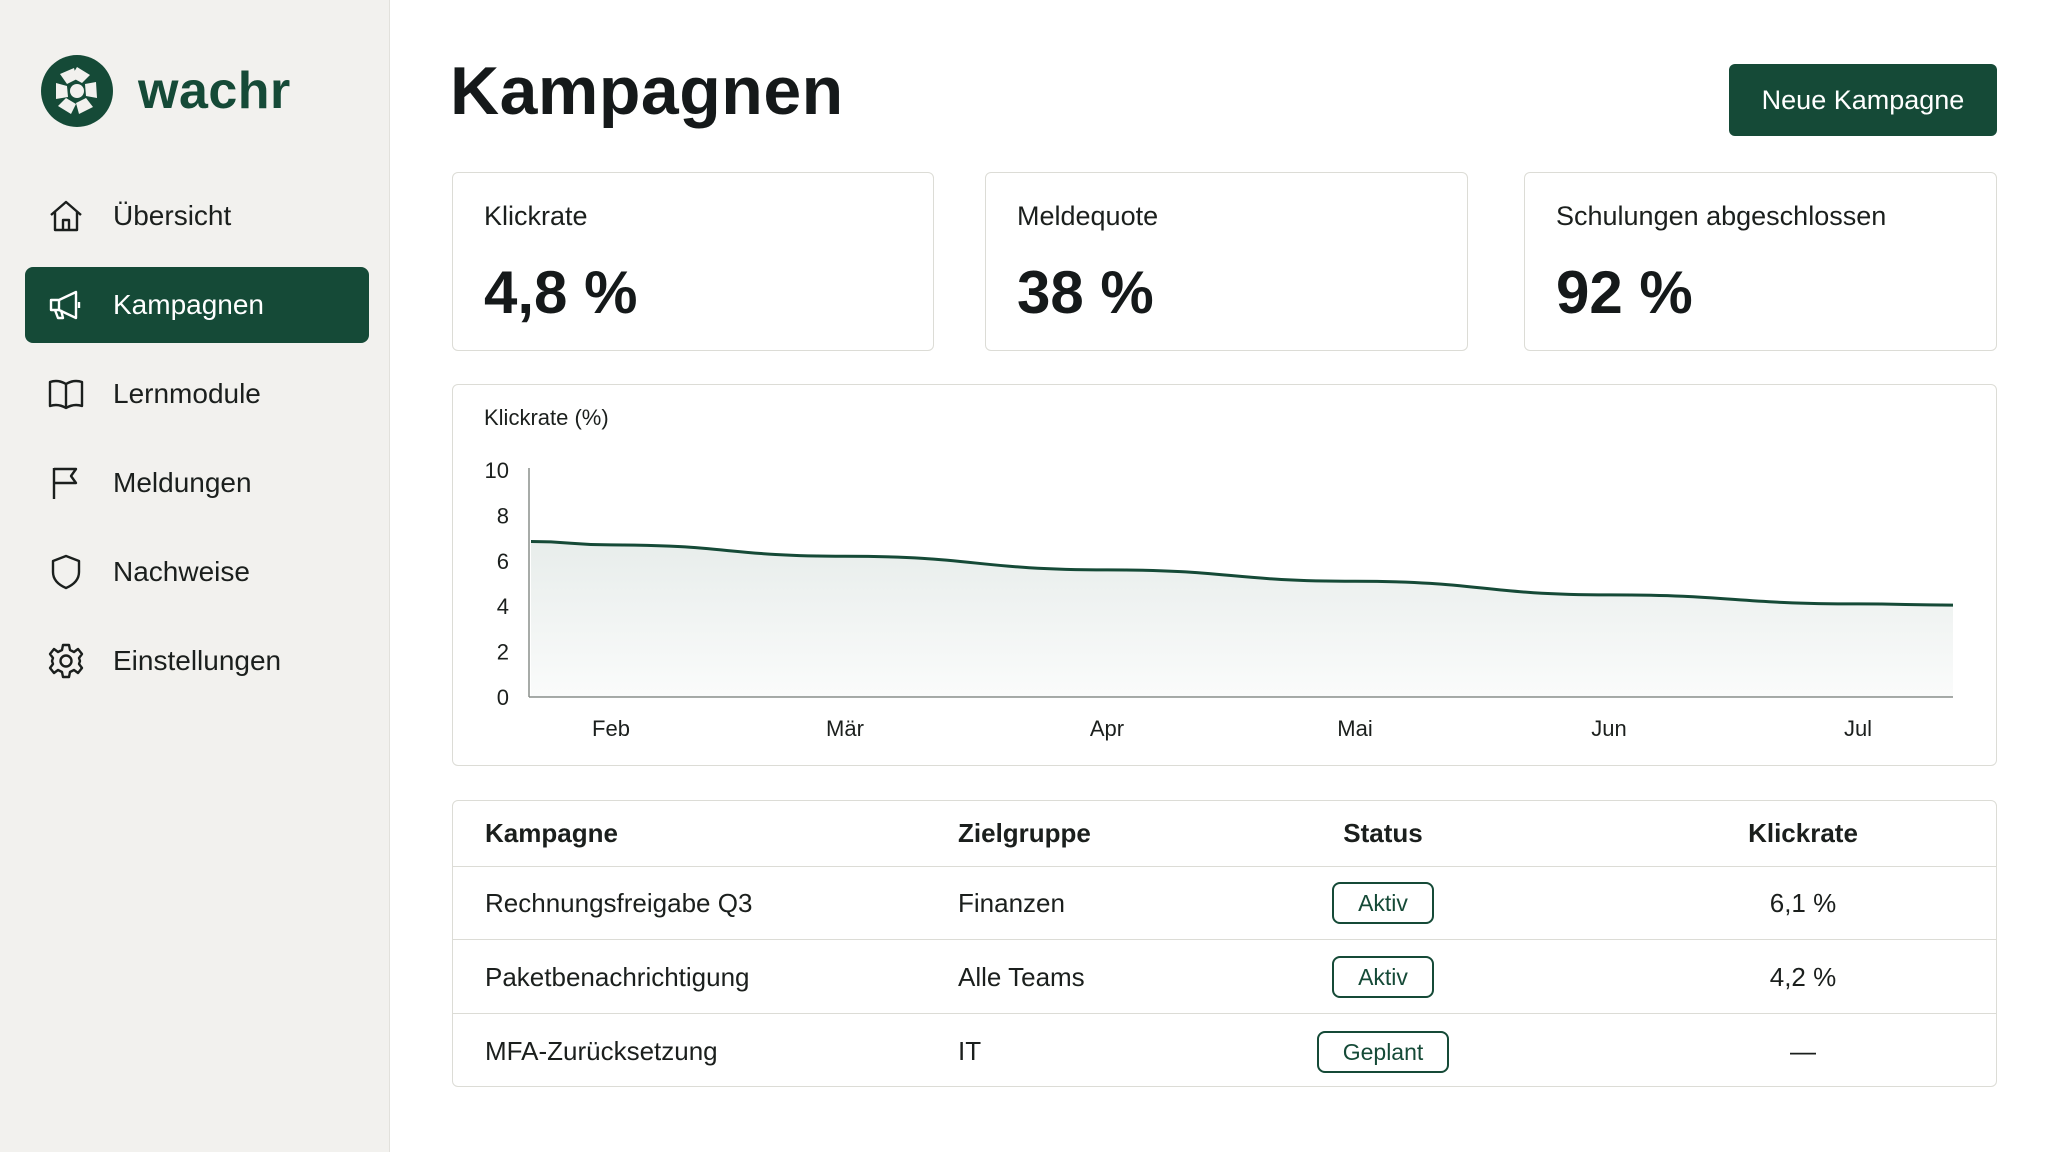 Image resolution: width=2048 pixels, height=1152 pixels. Describe the element at coordinates (1803, 833) in the screenshot. I see `column-header-klickrate: Klickrate` at that location.